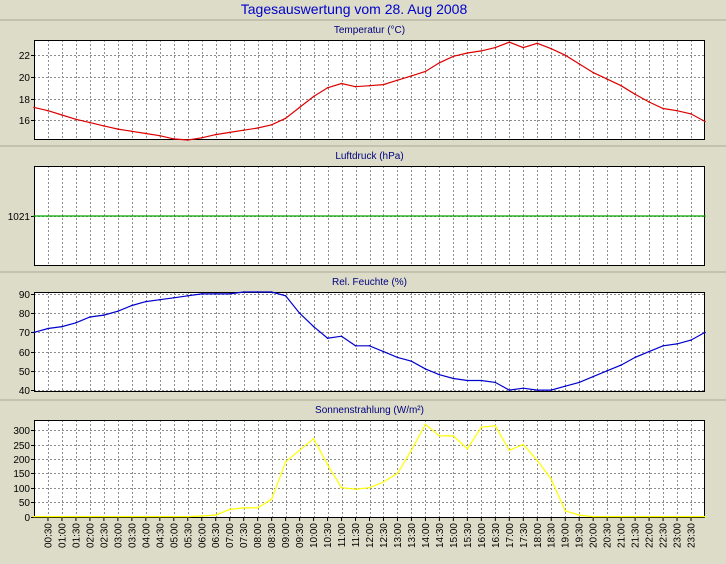 The width and height of the screenshot is (726, 564). I want to click on y-tick-label: 16, so click(25, 121).